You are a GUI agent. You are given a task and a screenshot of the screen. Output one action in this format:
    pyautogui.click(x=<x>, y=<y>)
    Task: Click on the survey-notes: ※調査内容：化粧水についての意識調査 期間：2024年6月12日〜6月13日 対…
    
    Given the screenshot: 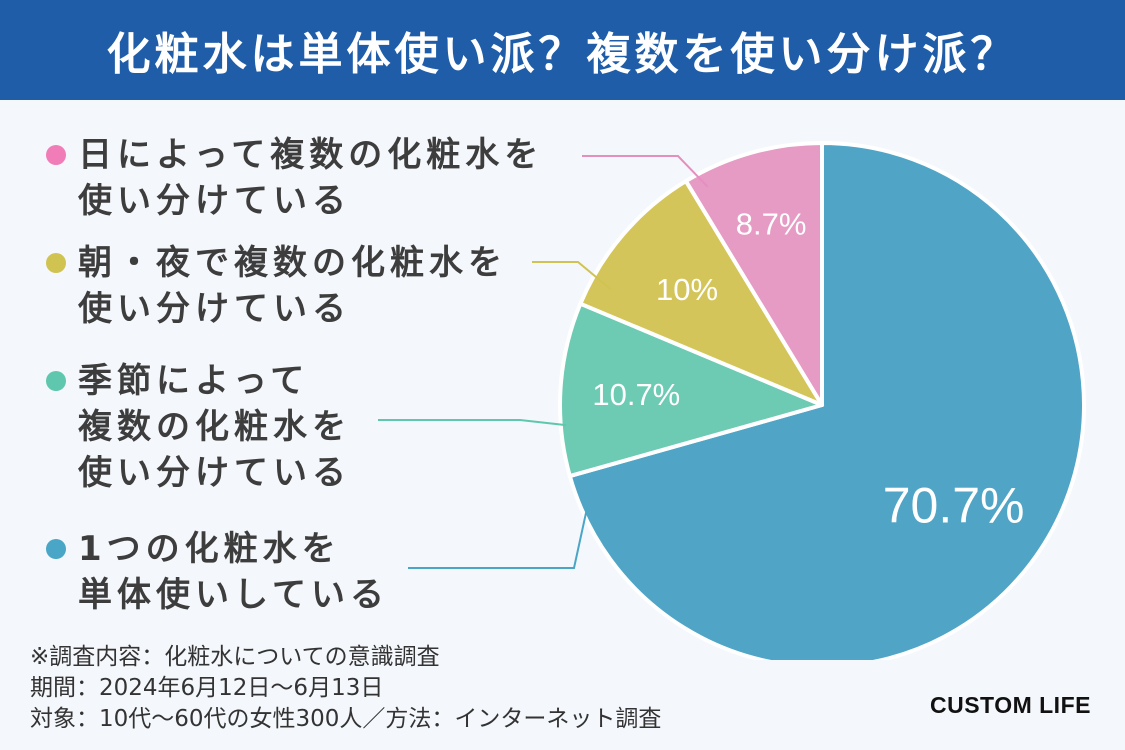 What is the action you would take?
    pyautogui.click(x=345, y=688)
    